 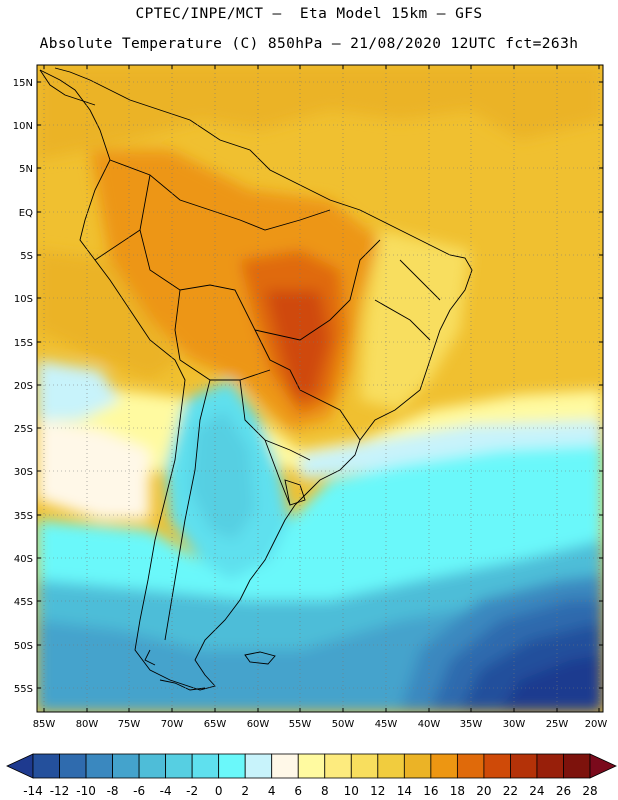 What do you see at coordinates (377, 791) in the screenshot?
I see `colorbar-tick-label: 12` at bounding box center [377, 791].